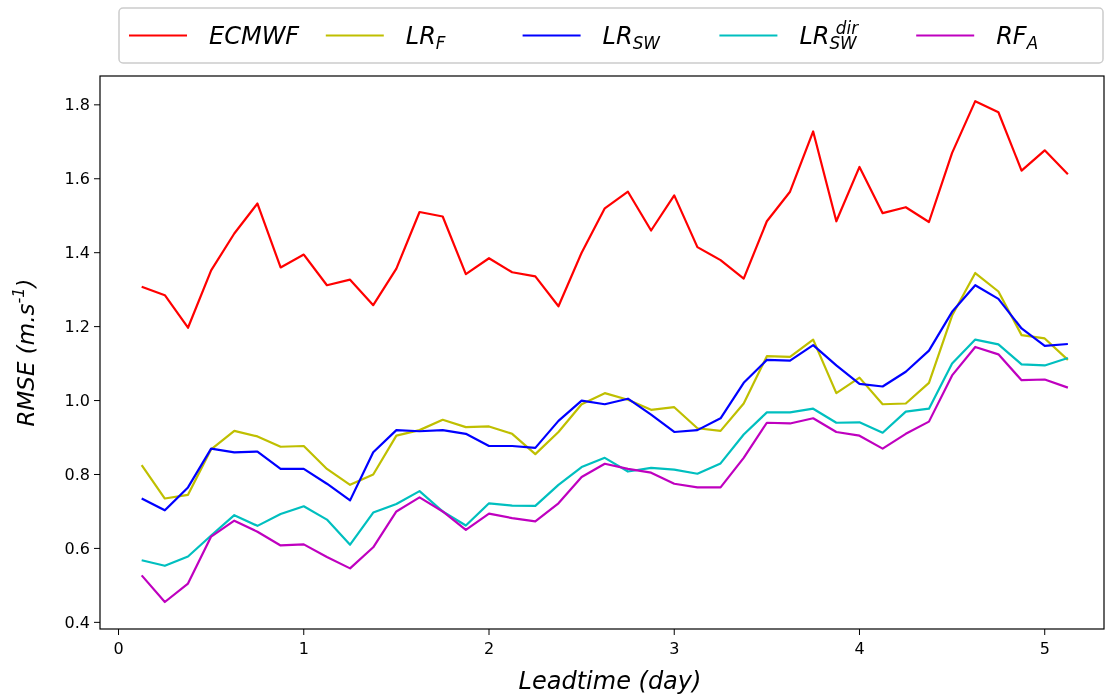  What do you see at coordinates (77, 401) in the screenshot?
I see `y-tick-label: 1.0` at bounding box center [77, 401].